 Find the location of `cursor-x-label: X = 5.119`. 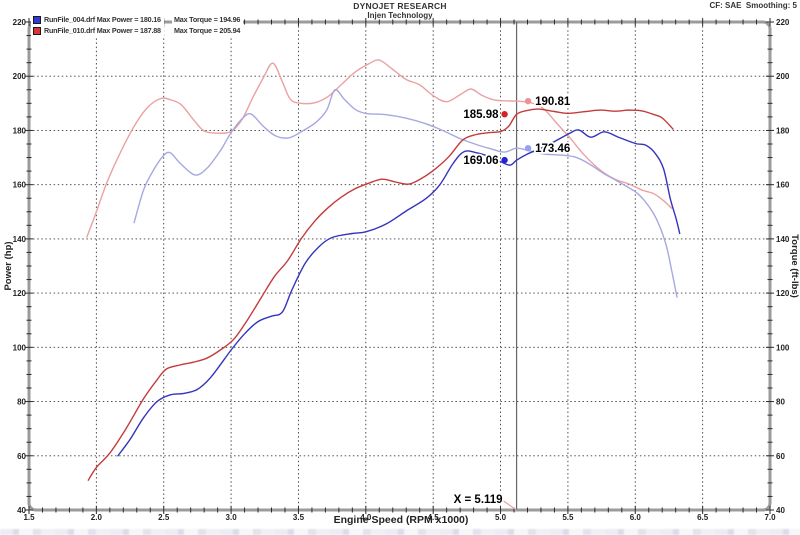

cursor-x-label: X = 5.119 is located at coordinates (478, 500).